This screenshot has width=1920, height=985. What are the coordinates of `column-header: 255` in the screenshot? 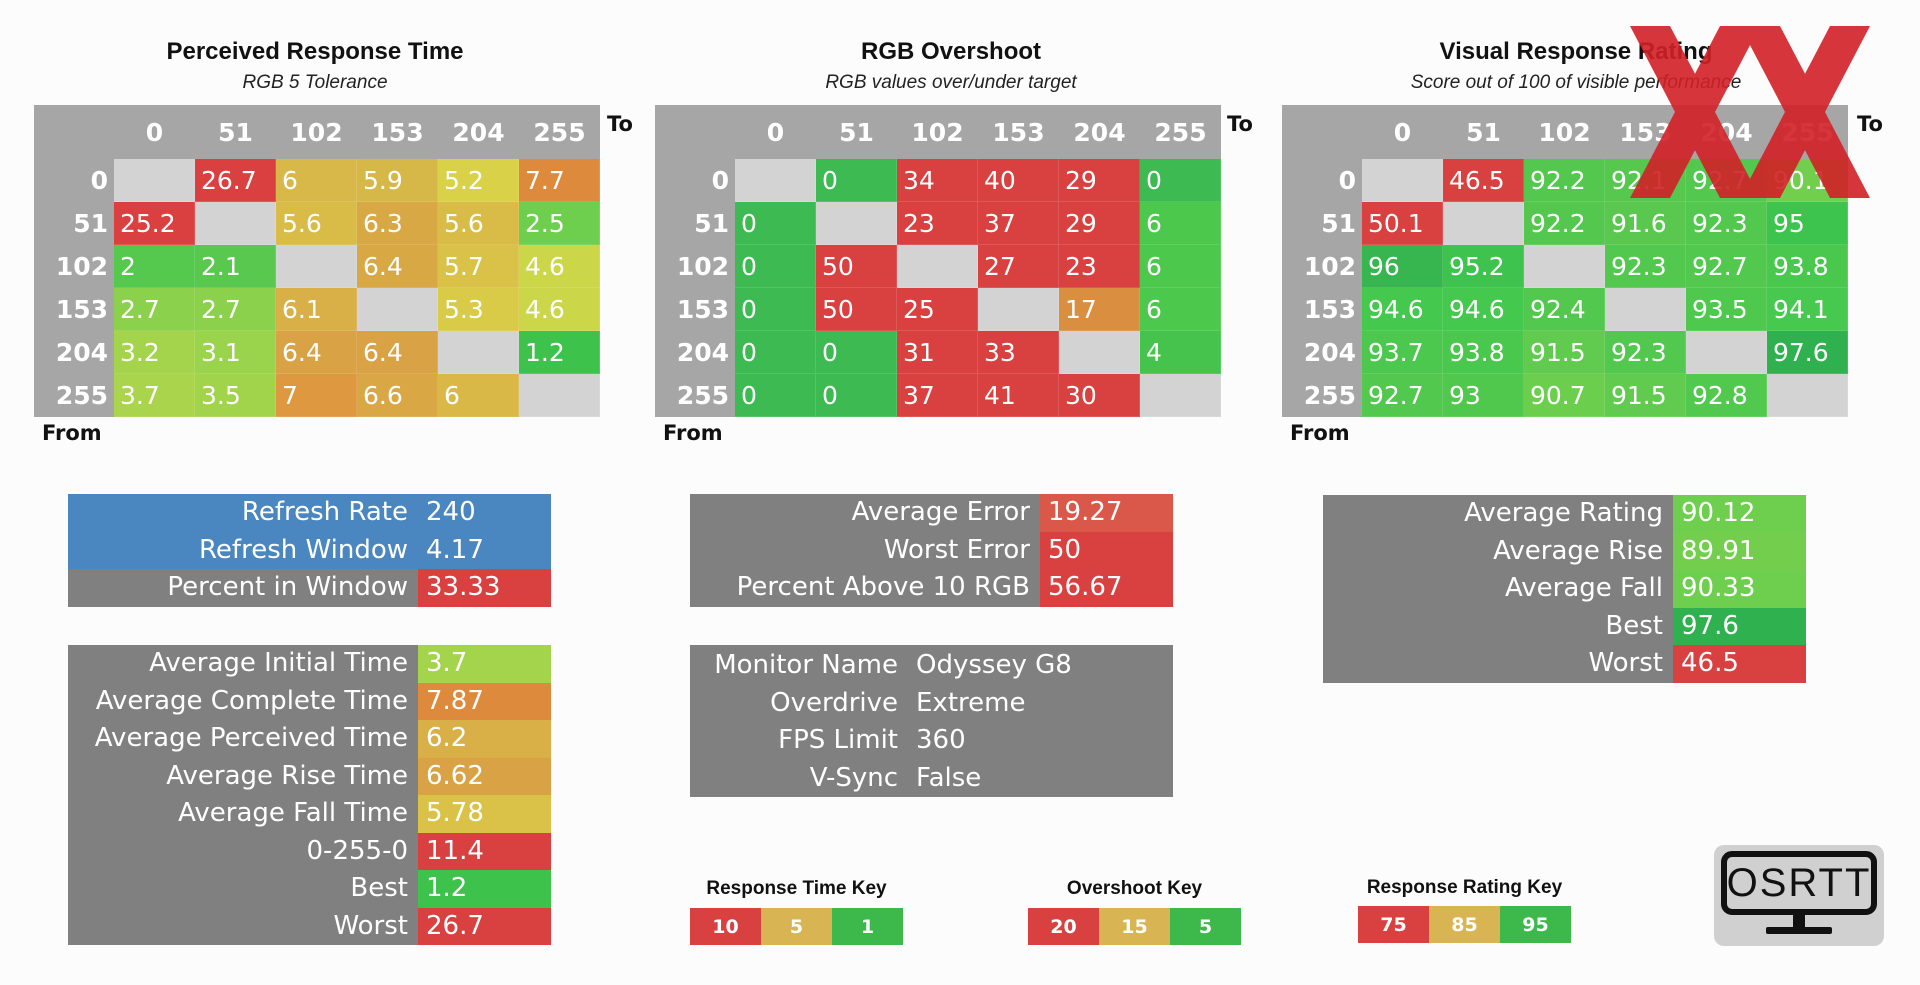 It's located at (559, 132).